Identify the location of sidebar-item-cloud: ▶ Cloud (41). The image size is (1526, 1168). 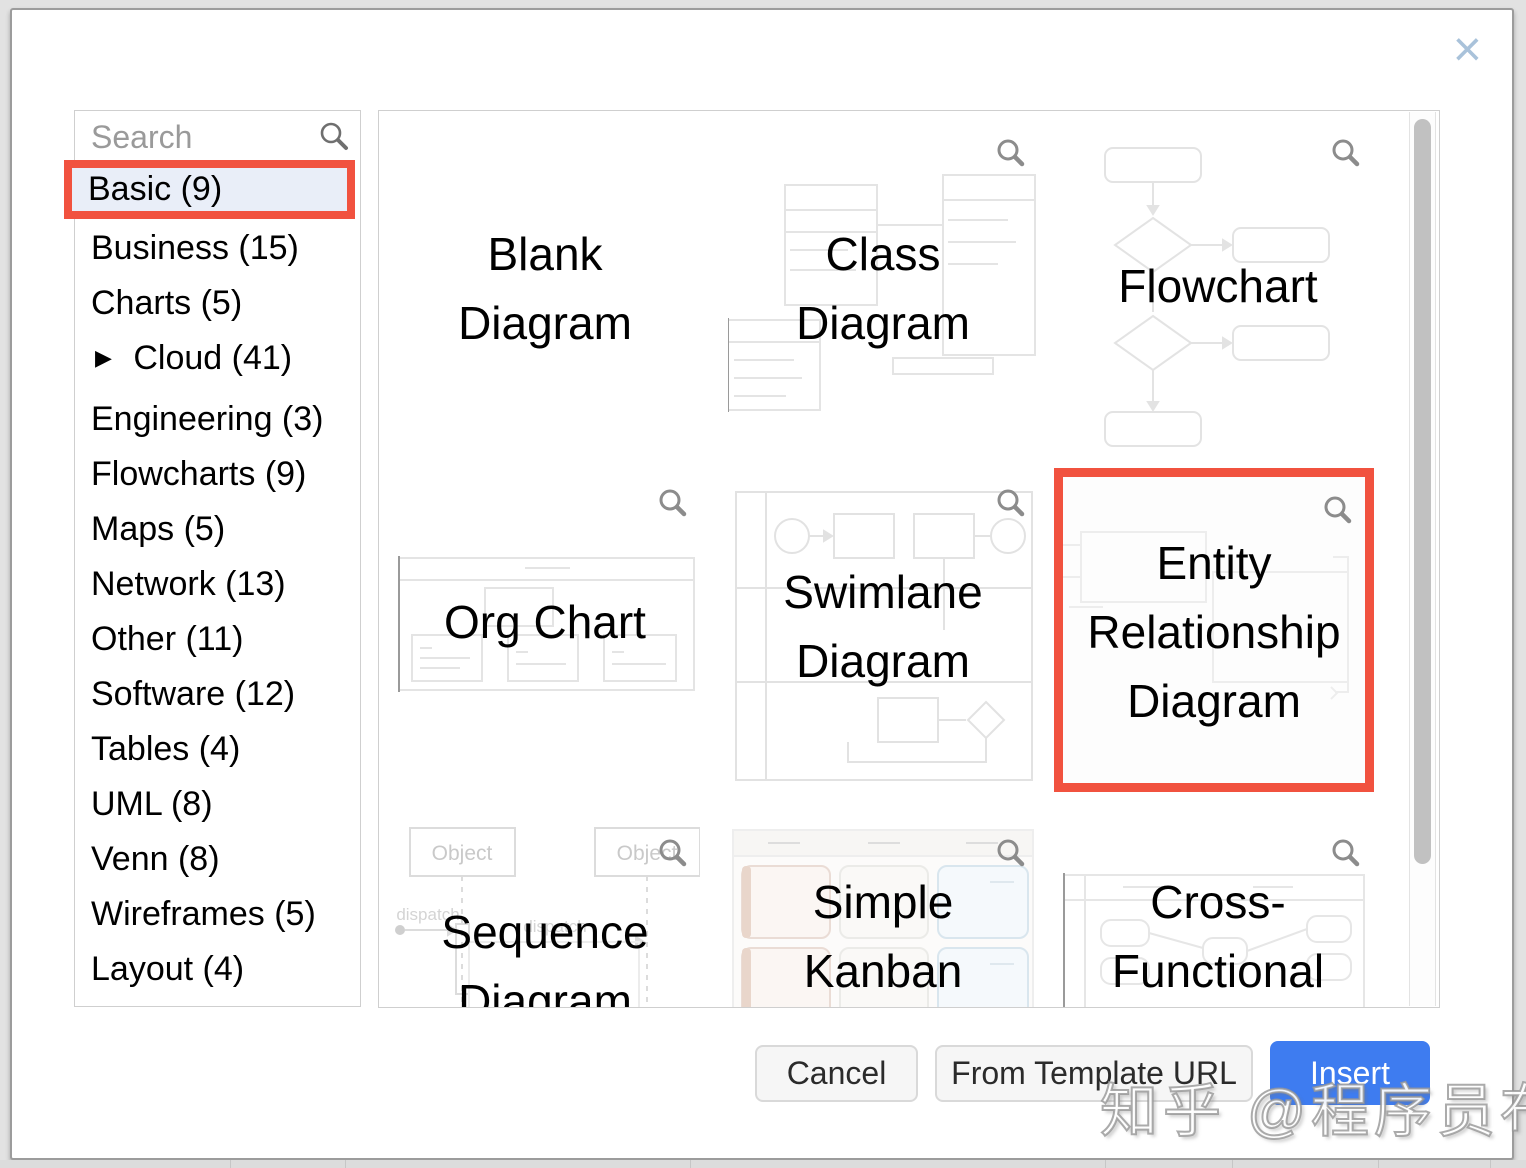
(217, 358).